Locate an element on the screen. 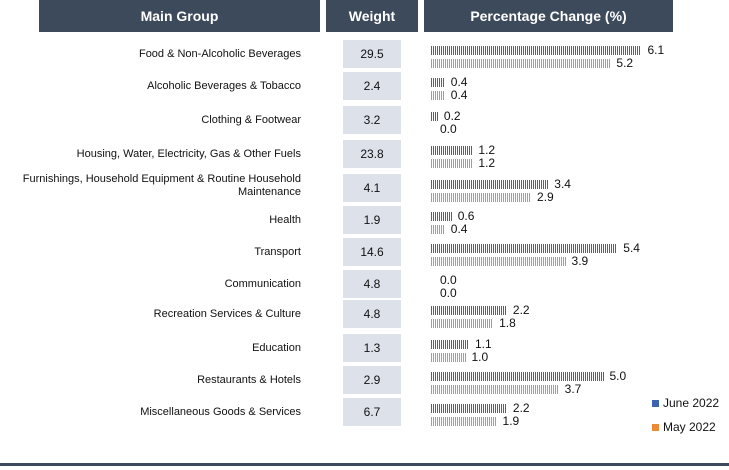 The width and height of the screenshot is (729, 470). data-label-may: 2.9 is located at coordinates (545, 197).